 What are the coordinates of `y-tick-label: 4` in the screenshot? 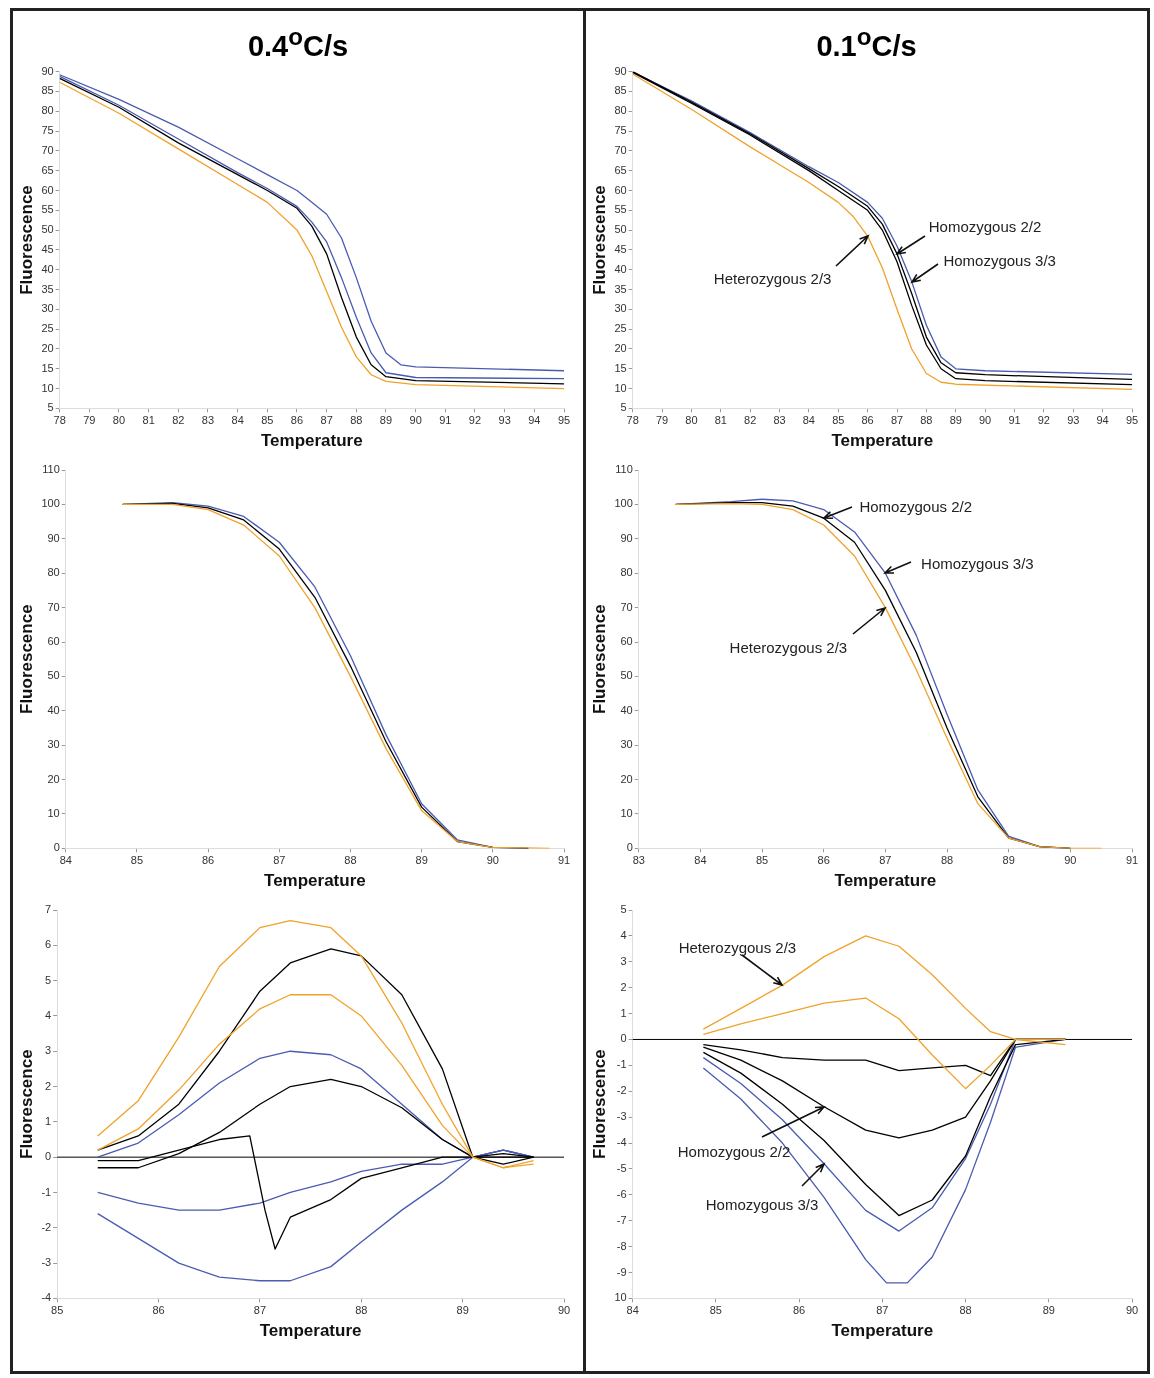 It's located at (48, 1014).